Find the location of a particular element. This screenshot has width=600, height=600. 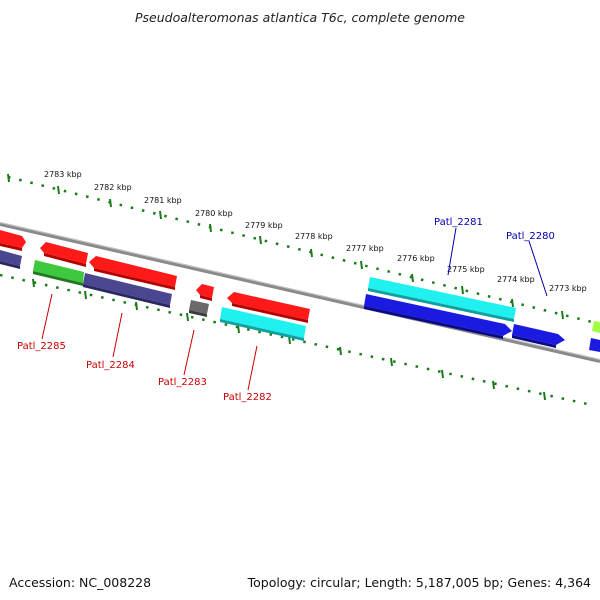

gene-label-patl-2282: Patl_2282 is located at coordinates (247, 397).